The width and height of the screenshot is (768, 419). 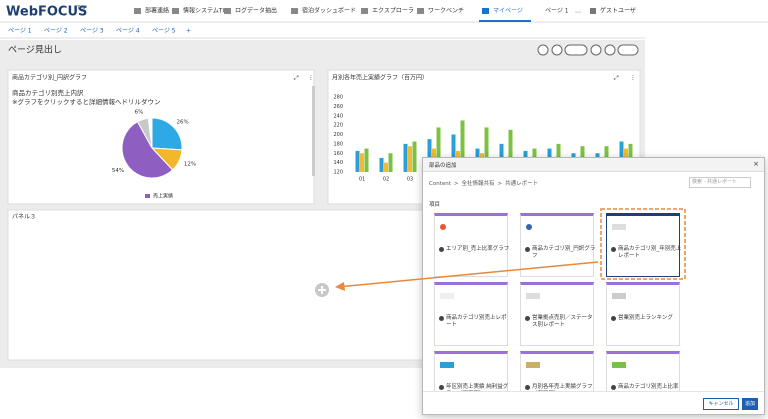 What do you see at coordinates (522, 184) in the screenshot?
I see `breadcrumb-item: 共通レポート` at bounding box center [522, 184].